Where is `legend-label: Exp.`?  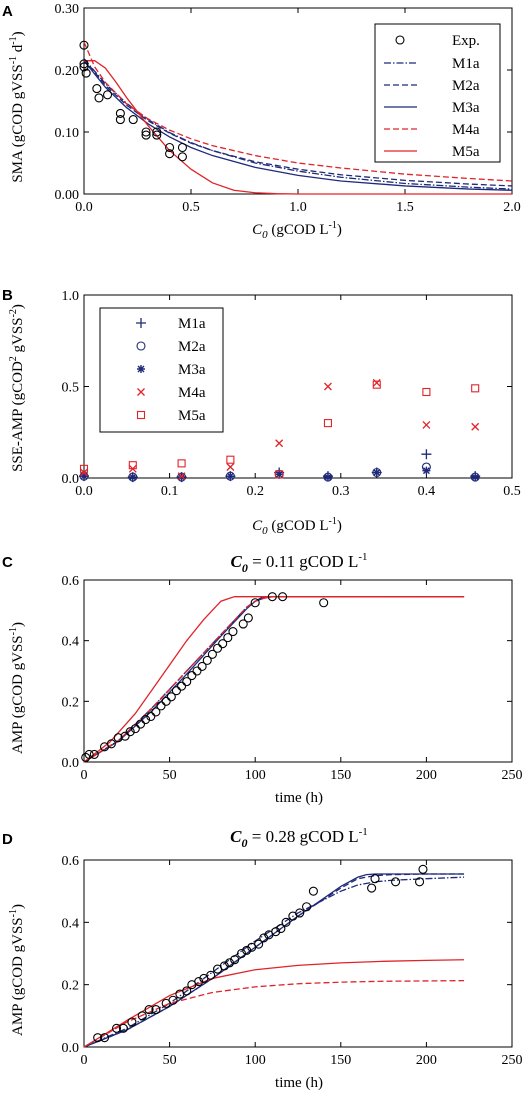
legend-label: Exp. is located at coordinates (466, 41).